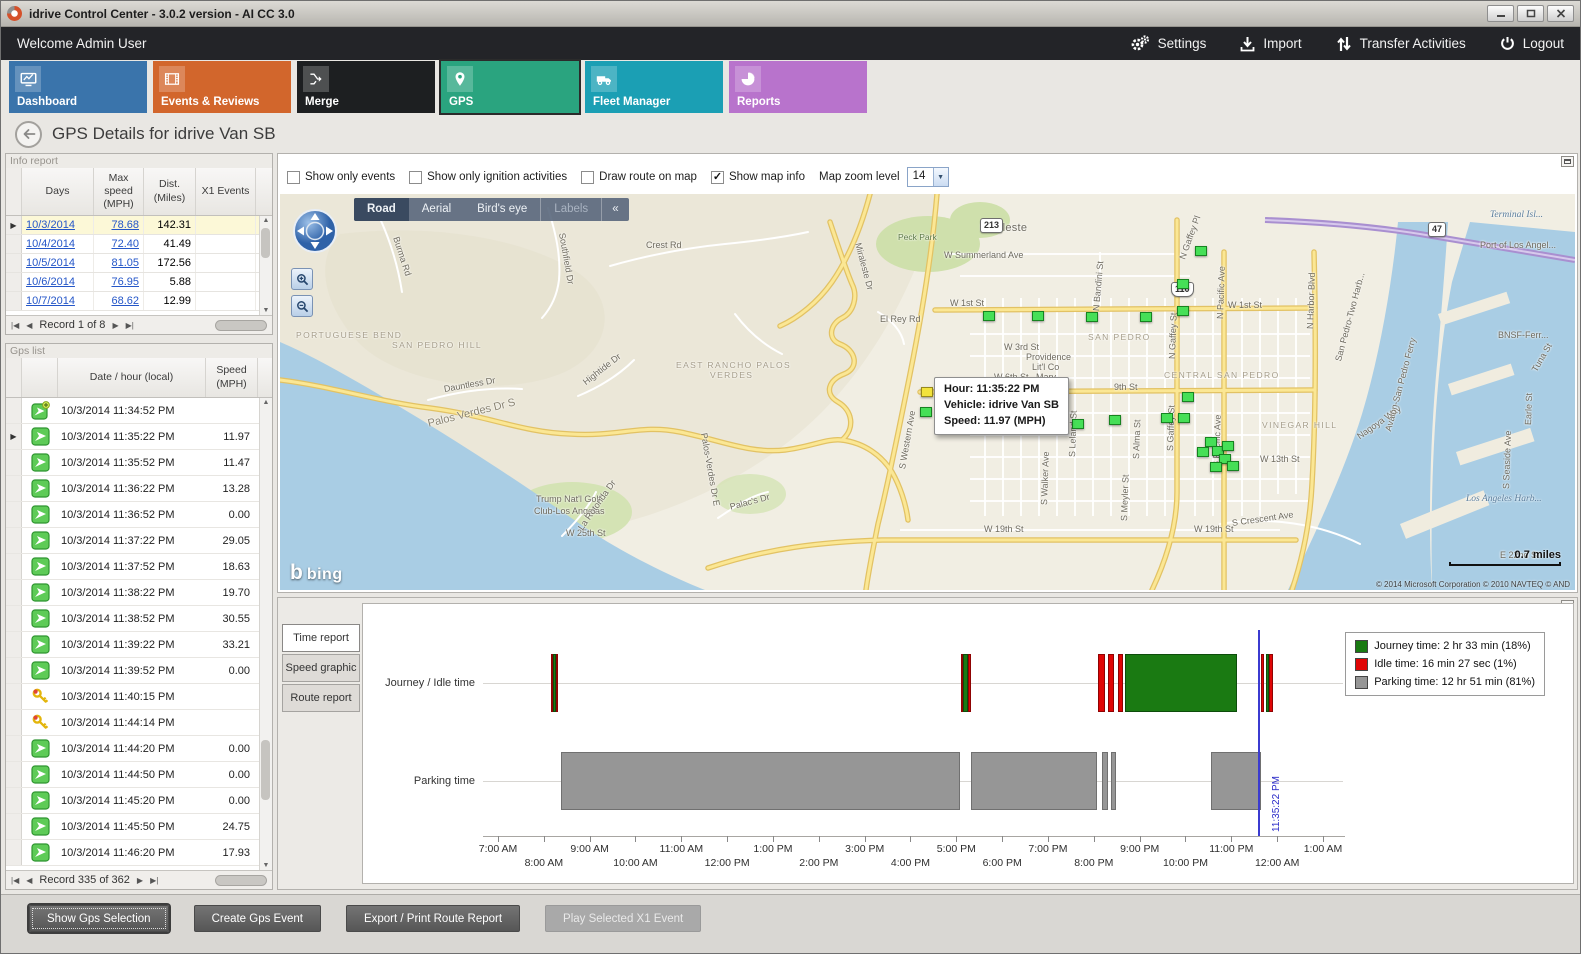  What do you see at coordinates (798, 87) in the screenshot?
I see `nav-tile-reports: Reports` at bounding box center [798, 87].